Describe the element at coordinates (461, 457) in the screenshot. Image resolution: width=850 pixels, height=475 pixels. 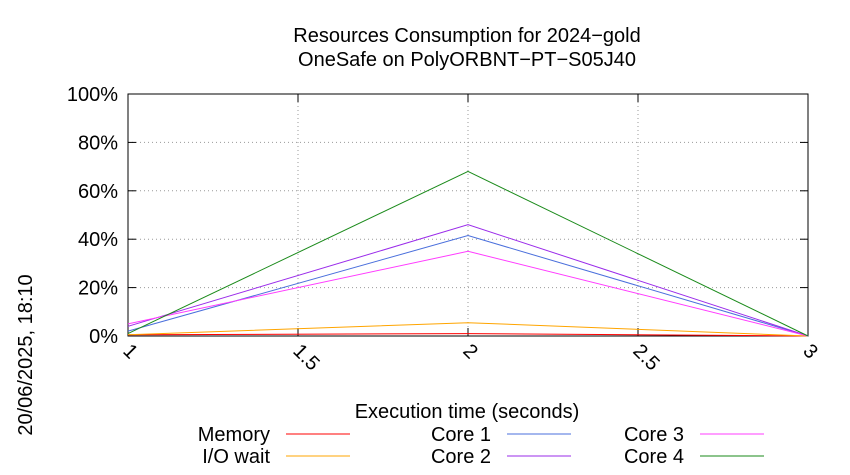
I see `legend-label-core-2: Core 2` at that location.